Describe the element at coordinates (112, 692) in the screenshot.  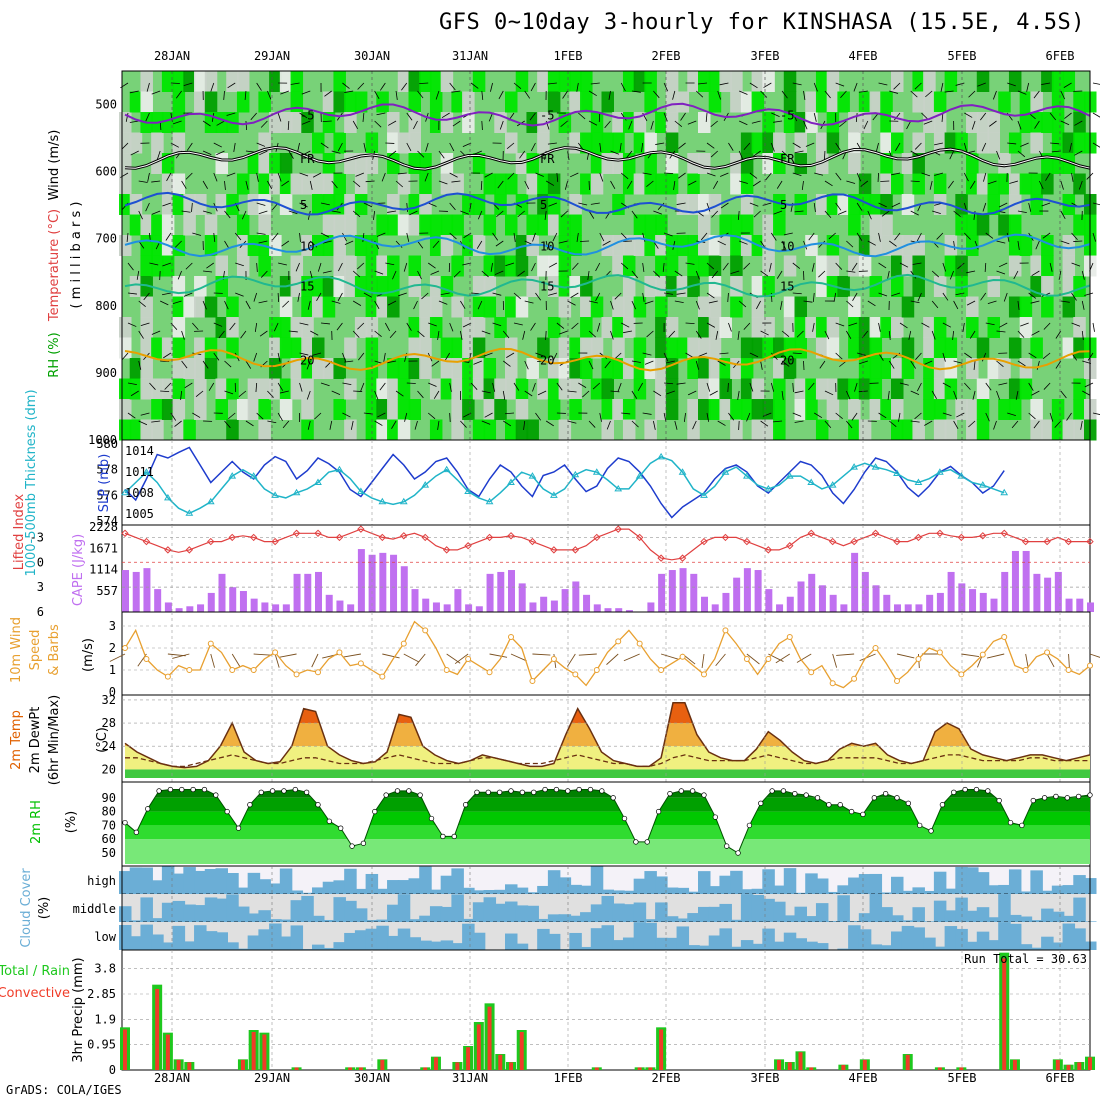
I see `wind-tick-label: 0` at that location.